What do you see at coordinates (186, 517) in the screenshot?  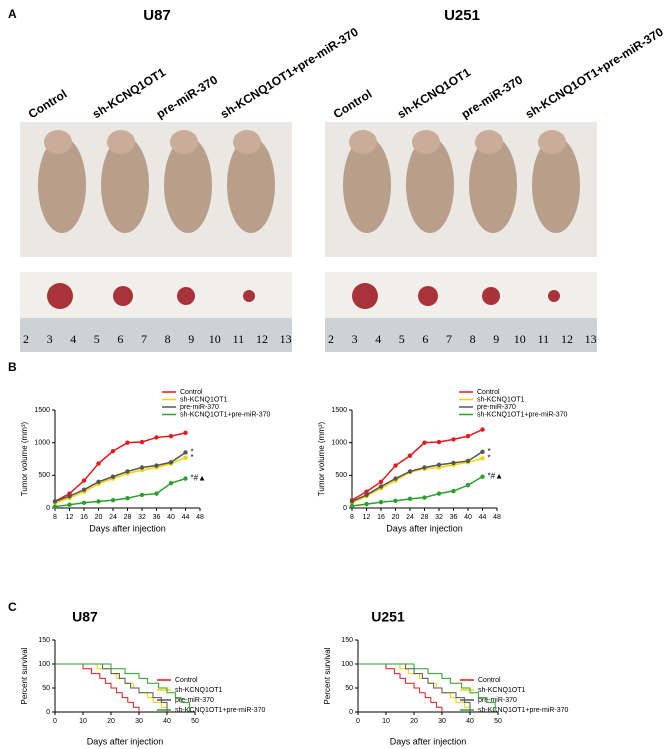 I see `x-tick-label: 44` at bounding box center [186, 517].